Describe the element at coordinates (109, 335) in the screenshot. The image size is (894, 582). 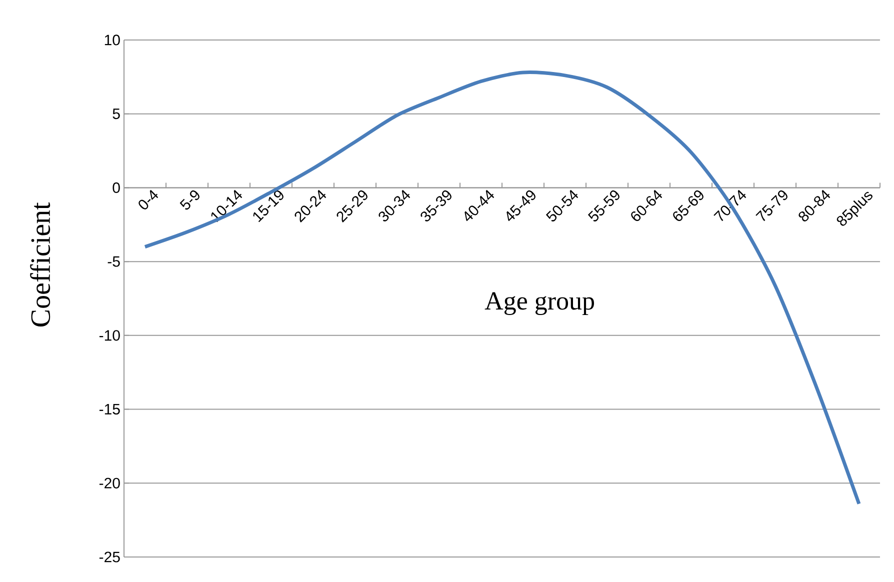
I see `y-tick-label: -10` at that location.